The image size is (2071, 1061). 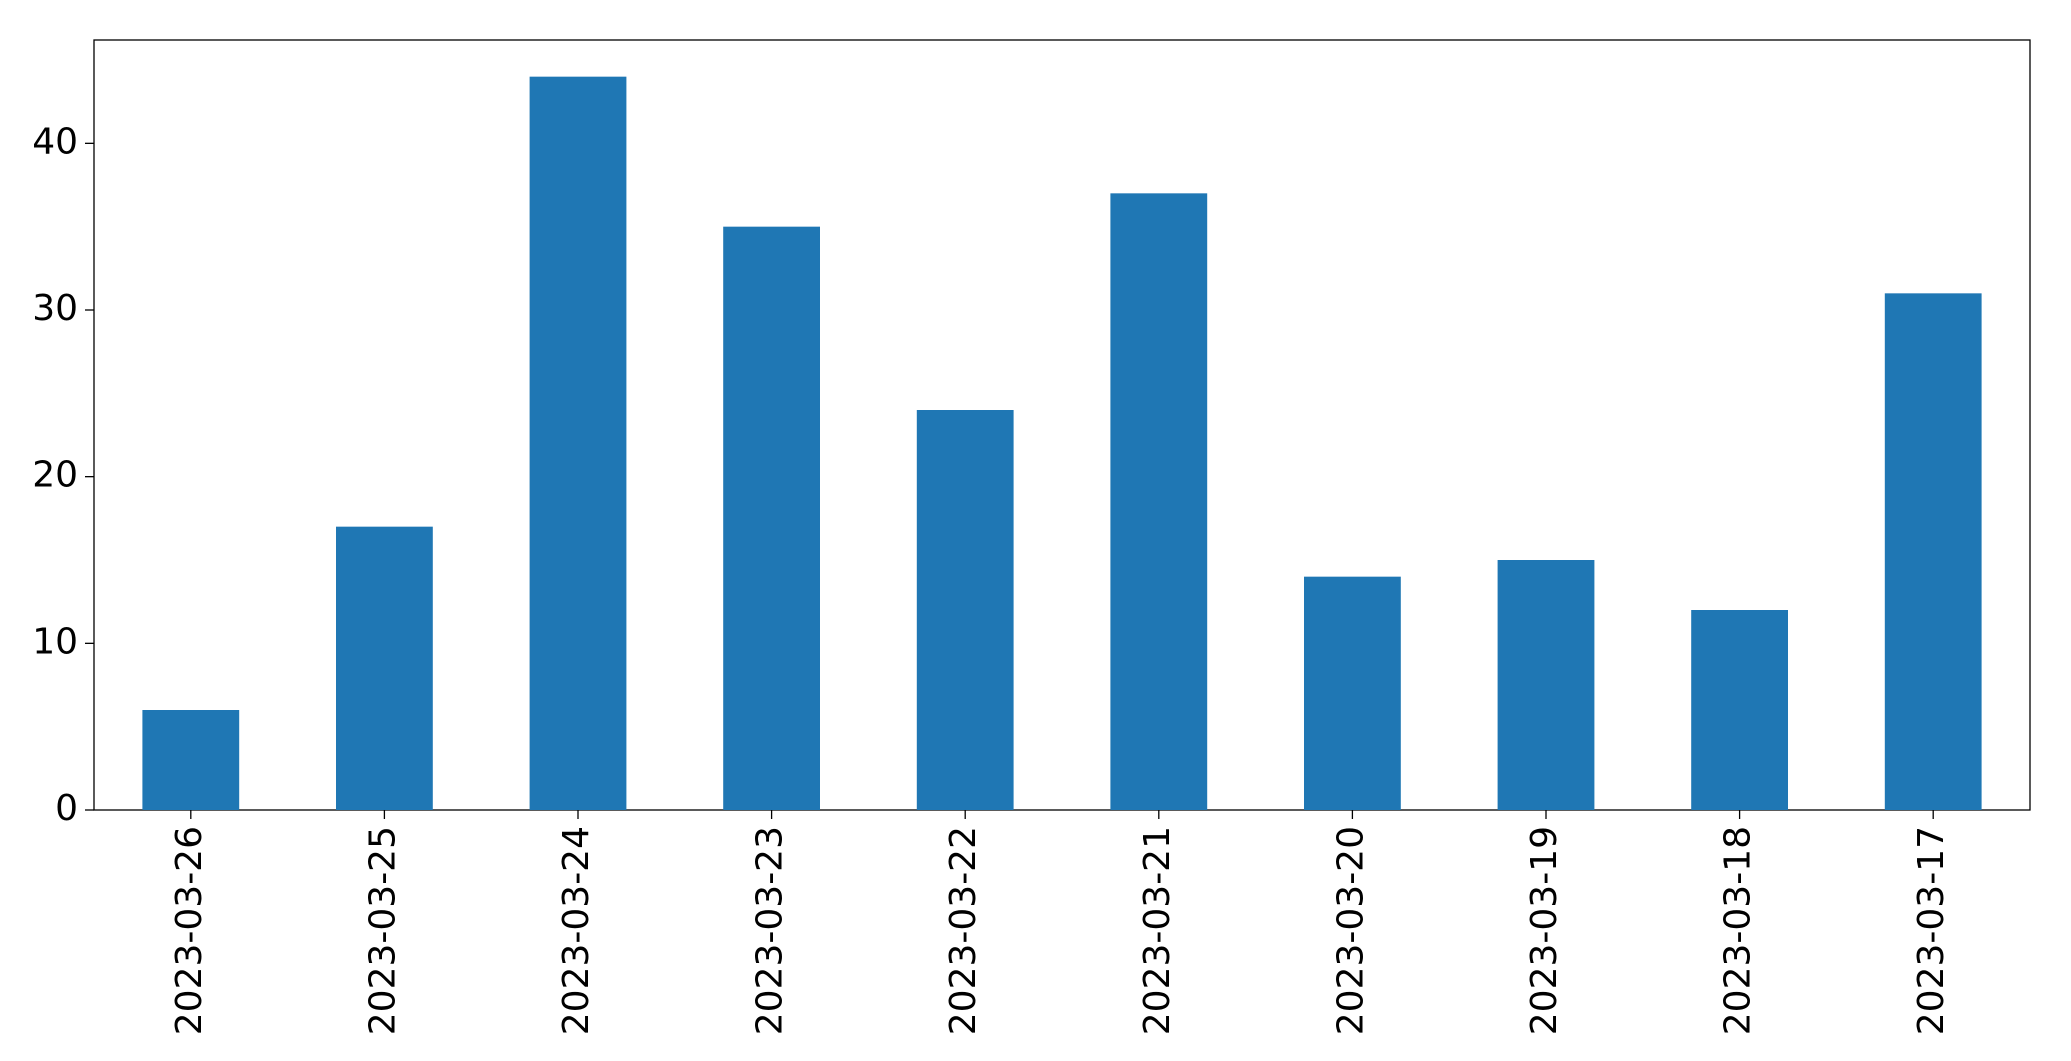 I want to click on y-tick-label: 10, so click(x=55, y=641).